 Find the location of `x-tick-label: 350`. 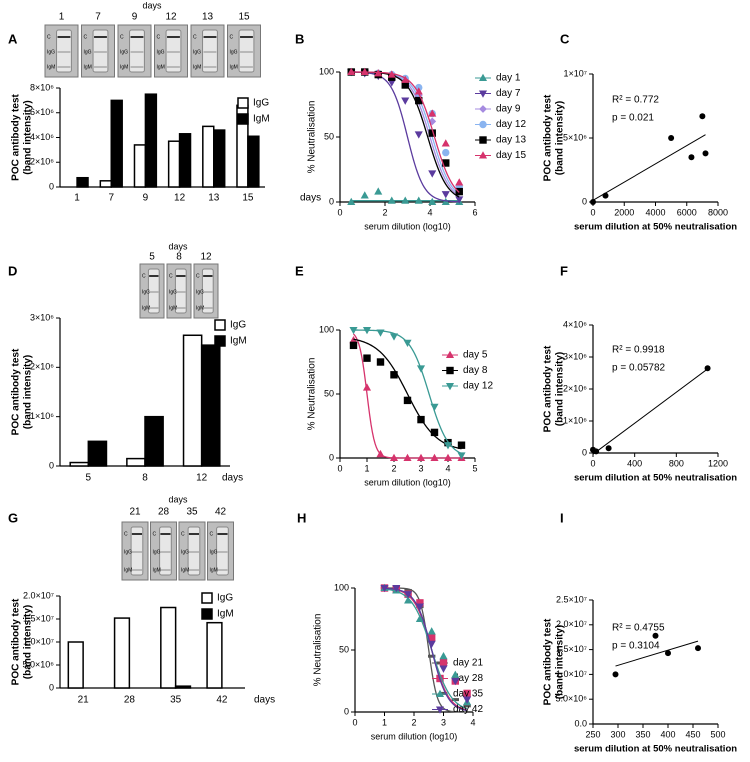

x-tick-label: 350 is located at coordinates (642, 734).